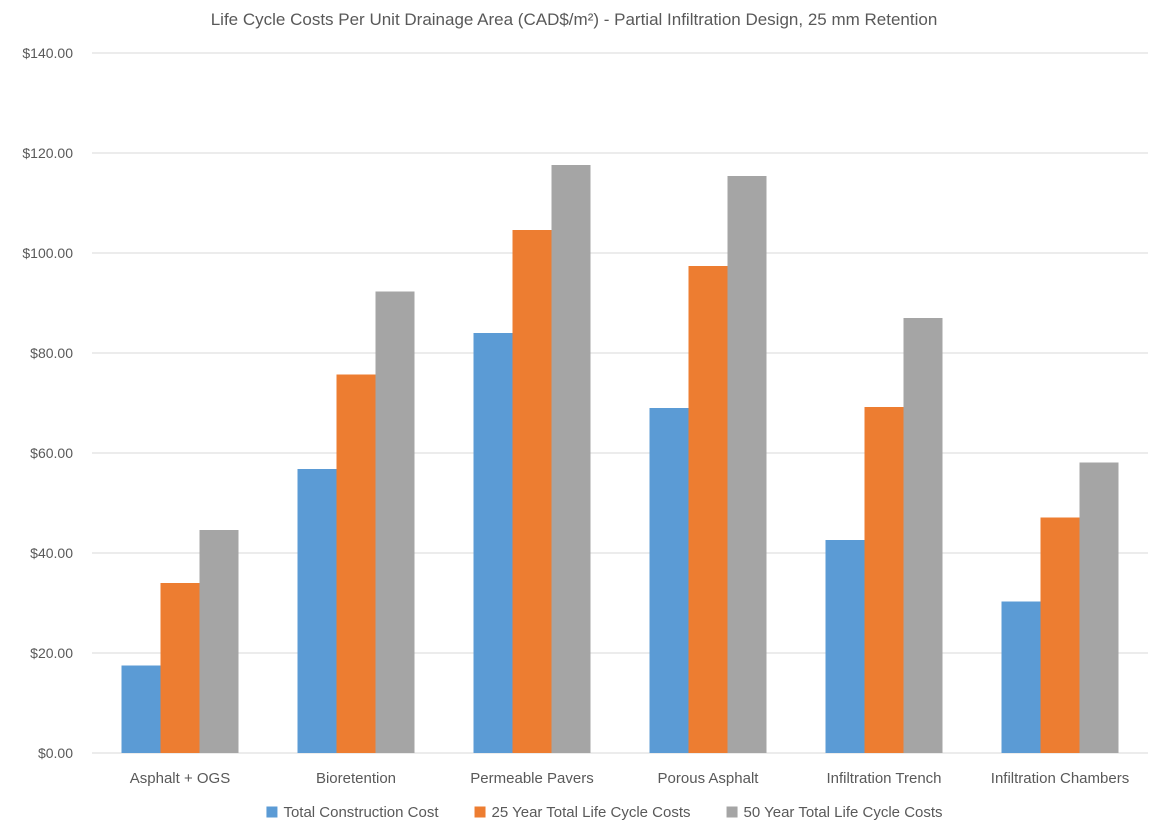 This screenshot has width=1149, height=832. What do you see at coordinates (51, 453) in the screenshot?
I see `y-tick-label: $60.00` at bounding box center [51, 453].